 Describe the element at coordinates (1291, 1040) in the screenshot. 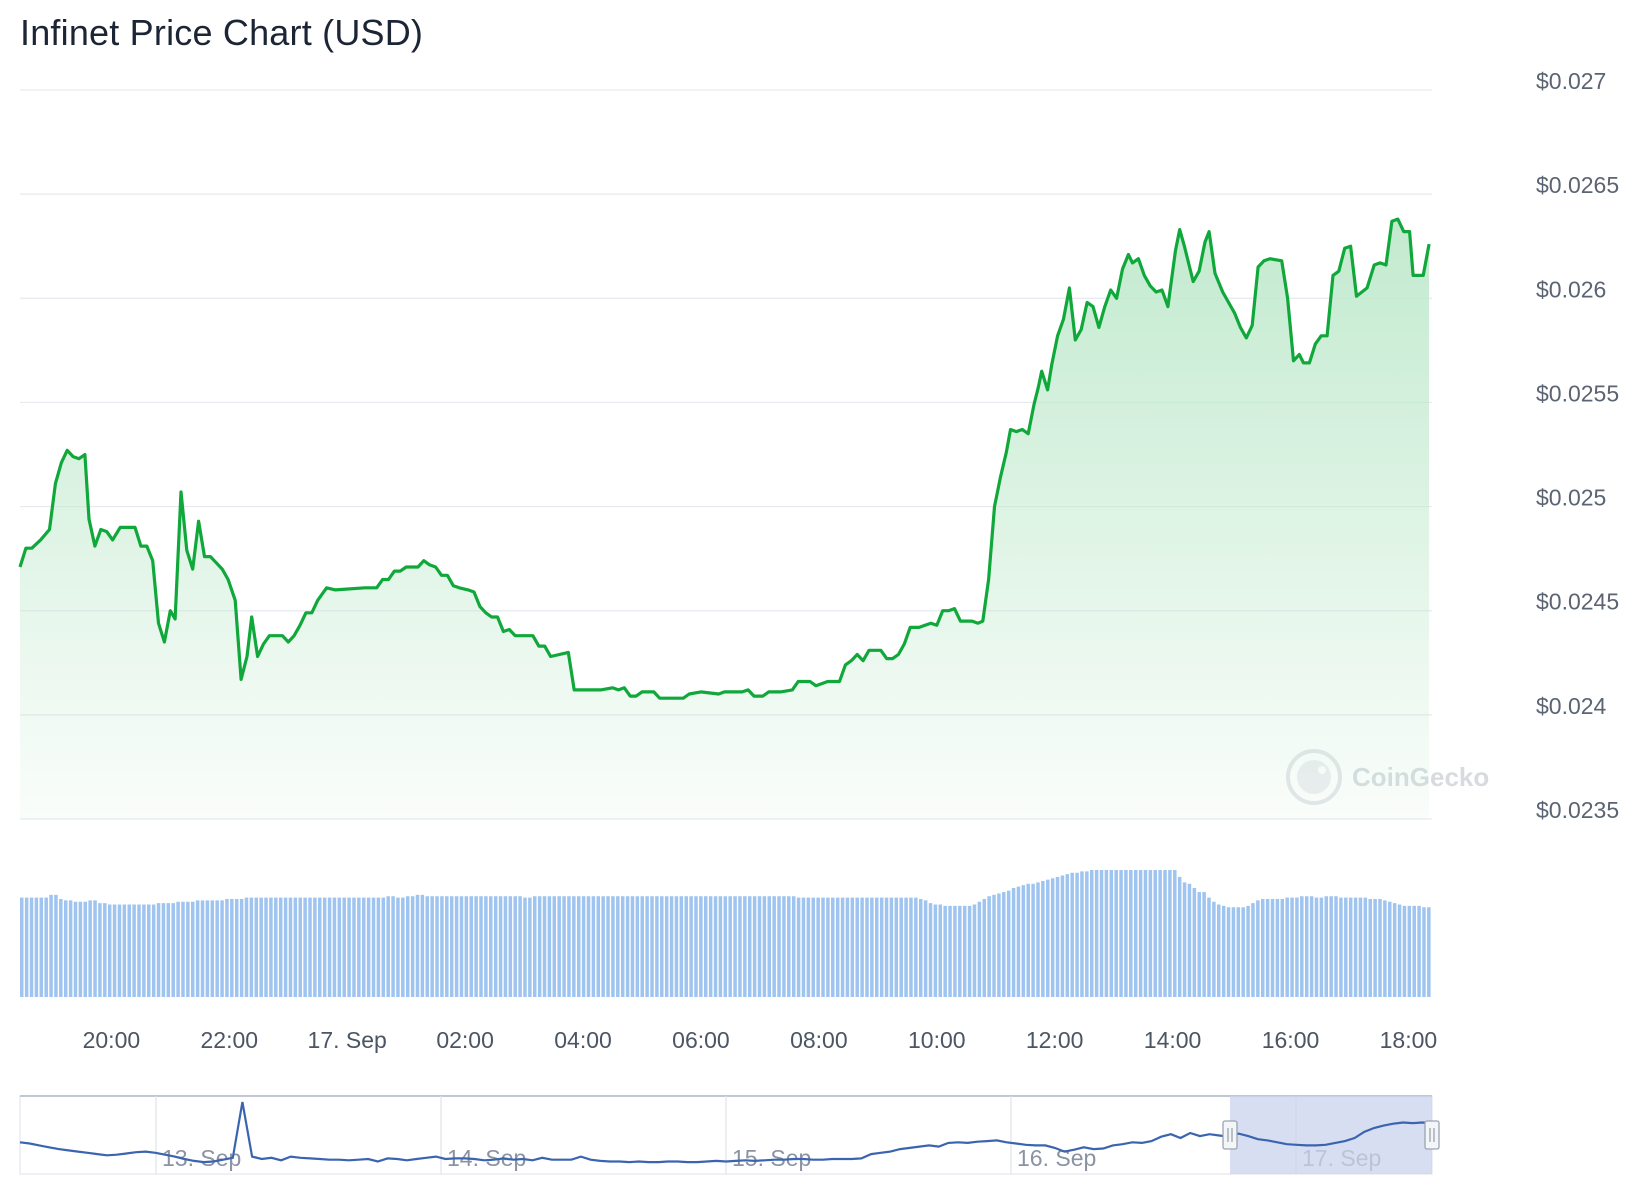

I see `x-tick-label: 16:00` at that location.